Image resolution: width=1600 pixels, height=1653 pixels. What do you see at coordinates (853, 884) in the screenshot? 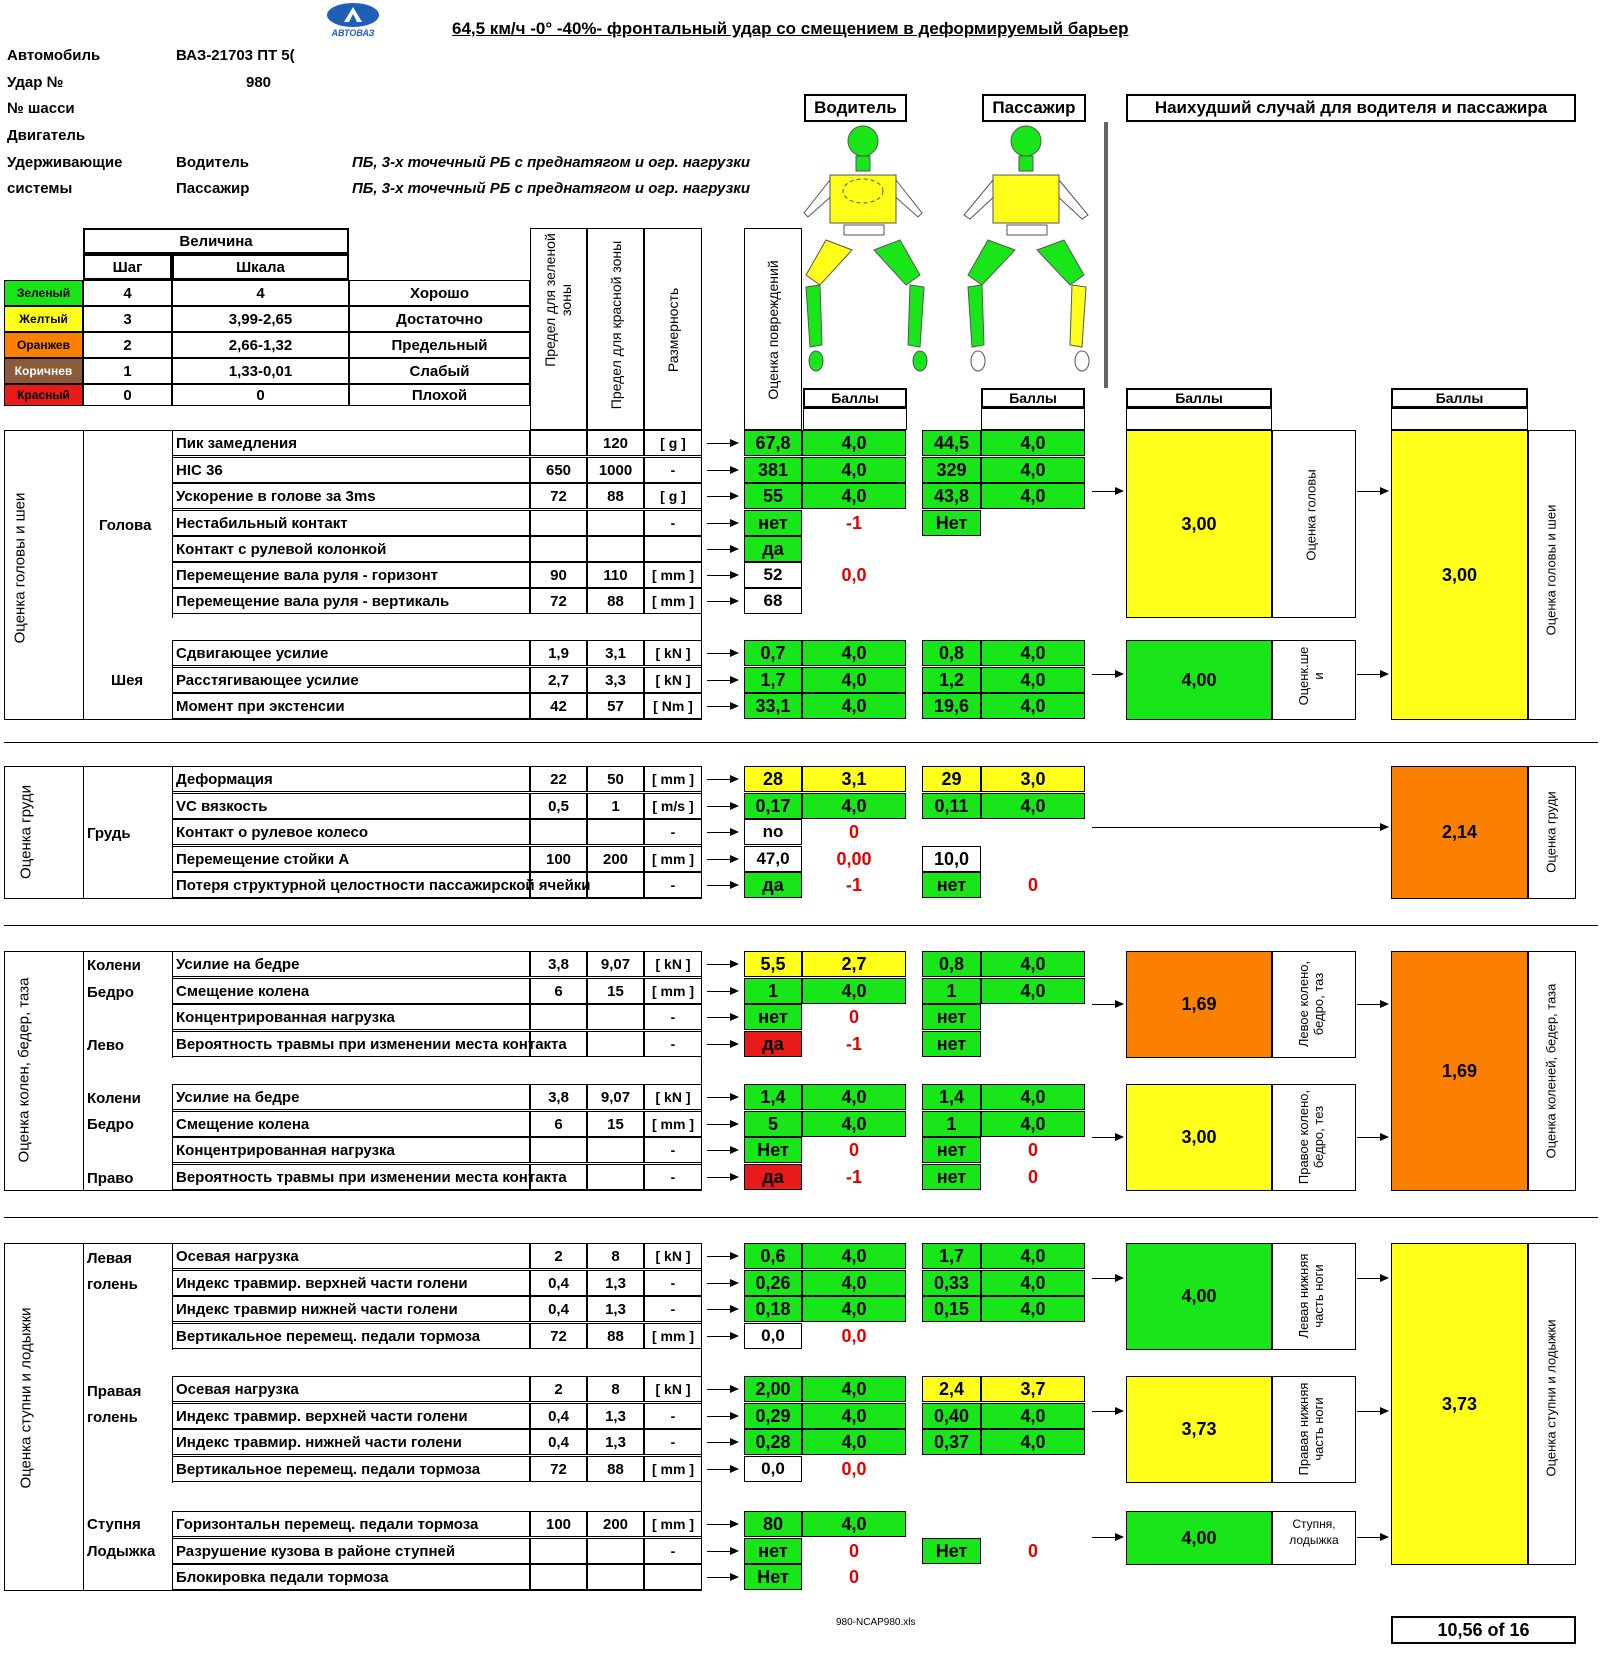
I see `driver-score: -1` at bounding box center [853, 884].